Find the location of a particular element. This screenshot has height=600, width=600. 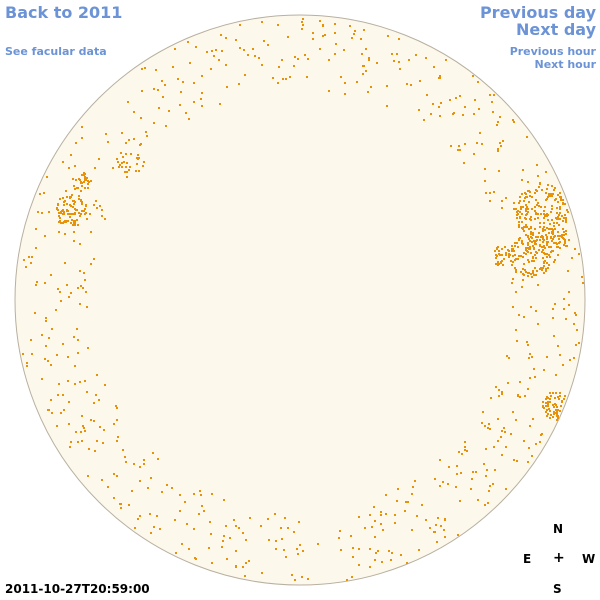

facular-data-link: See facular data is located at coordinates (56, 51).